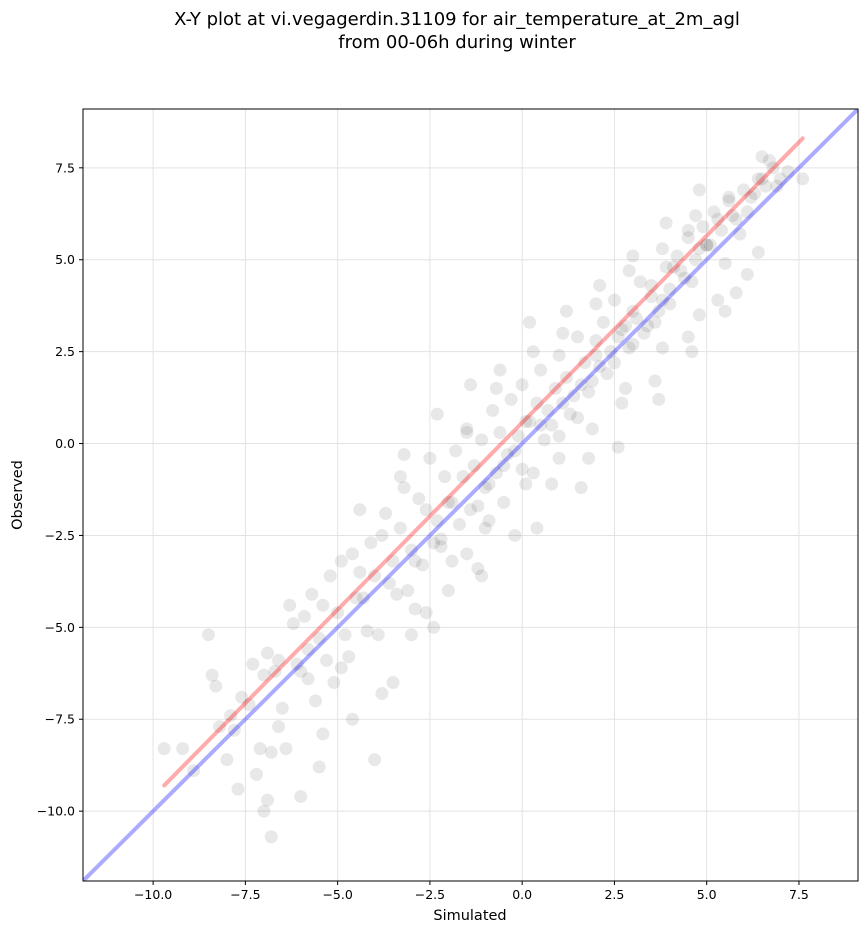 The image size is (867, 934). I want to click on y-tick-label: 7.5, so click(65, 167).